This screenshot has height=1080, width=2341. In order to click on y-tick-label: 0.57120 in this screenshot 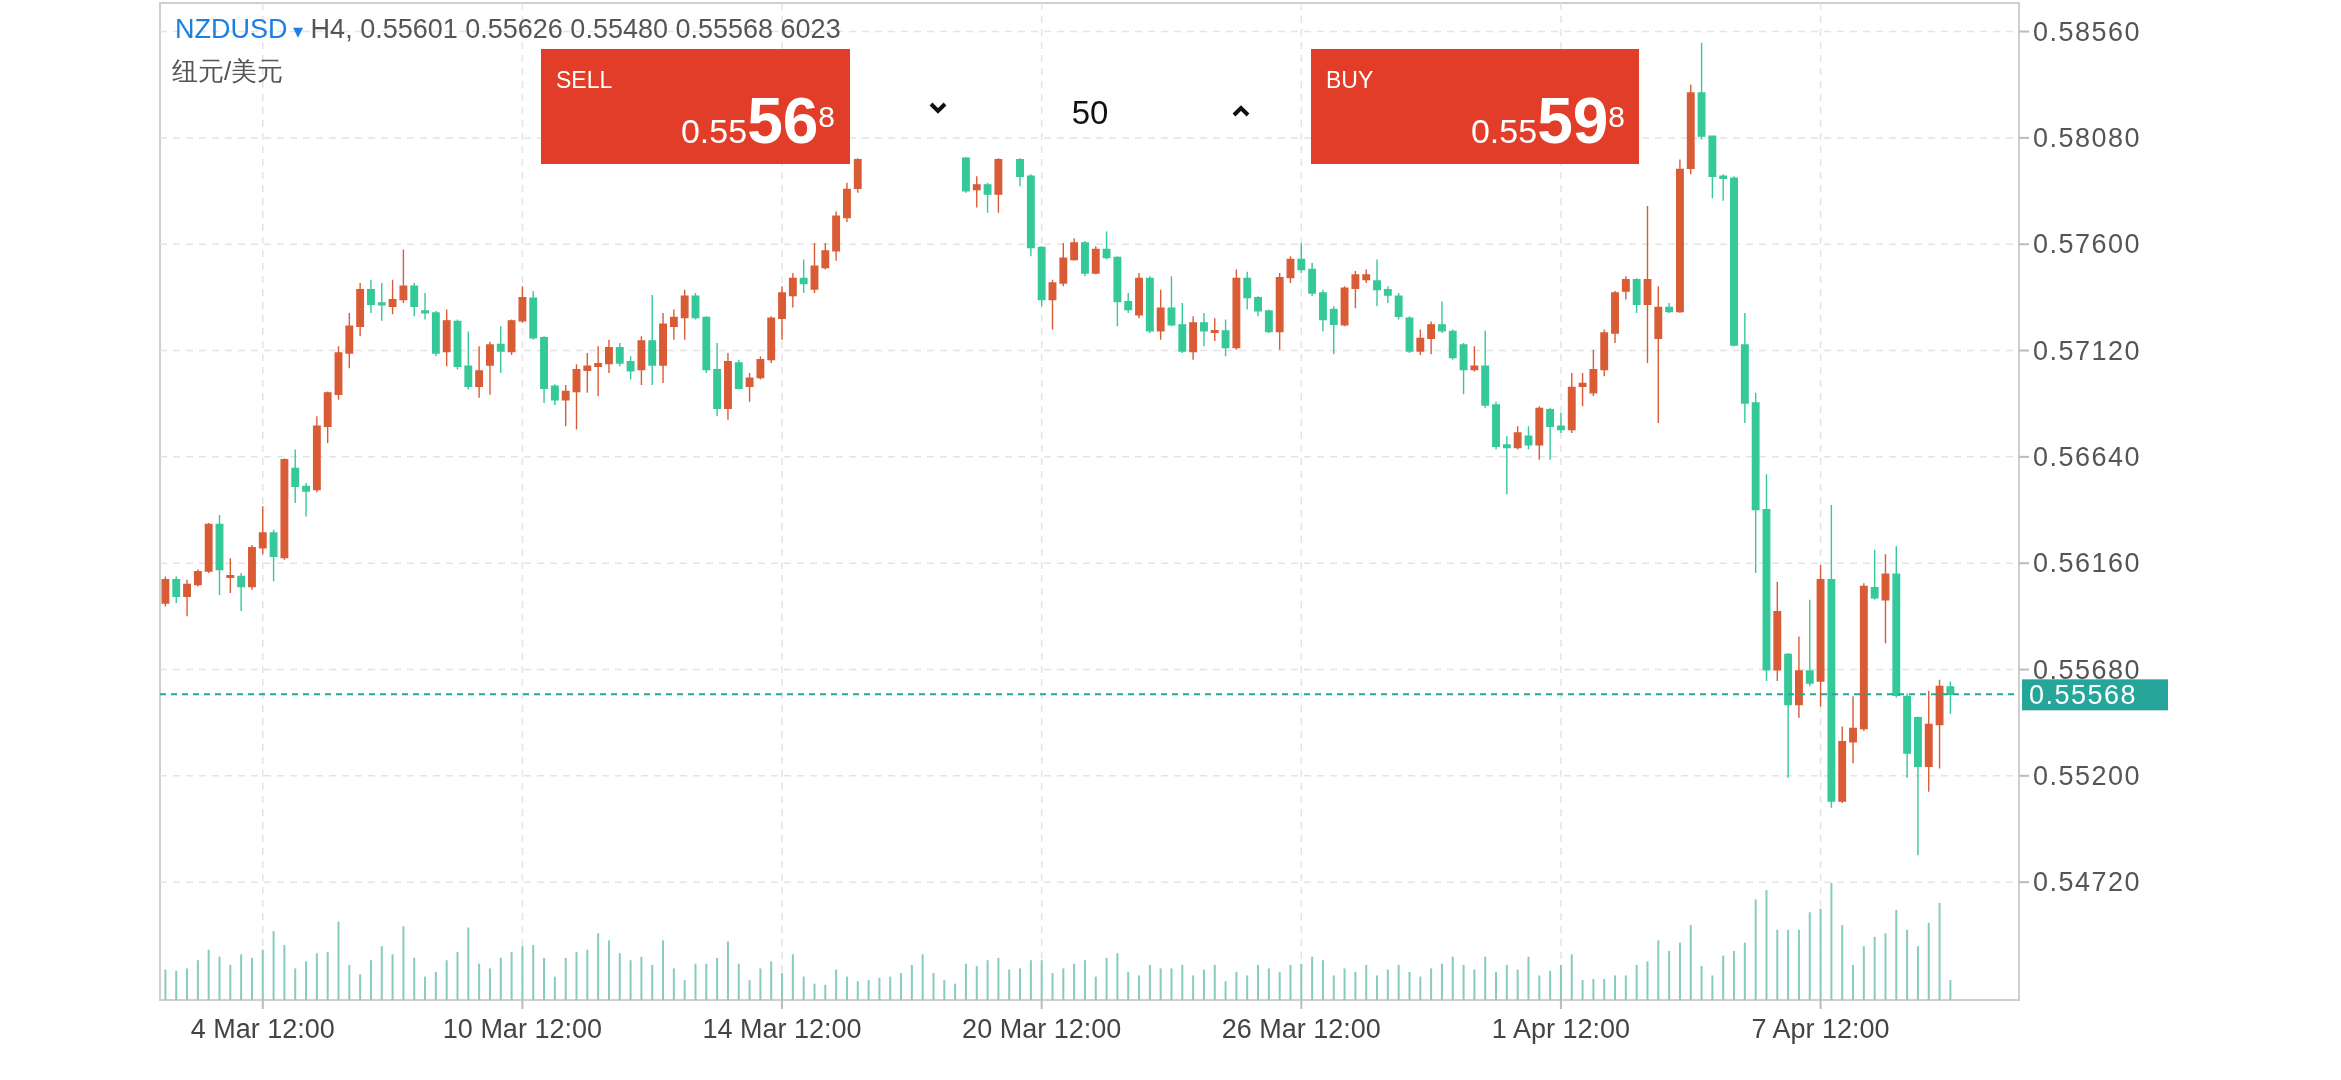, I will do `click(2087, 350)`.